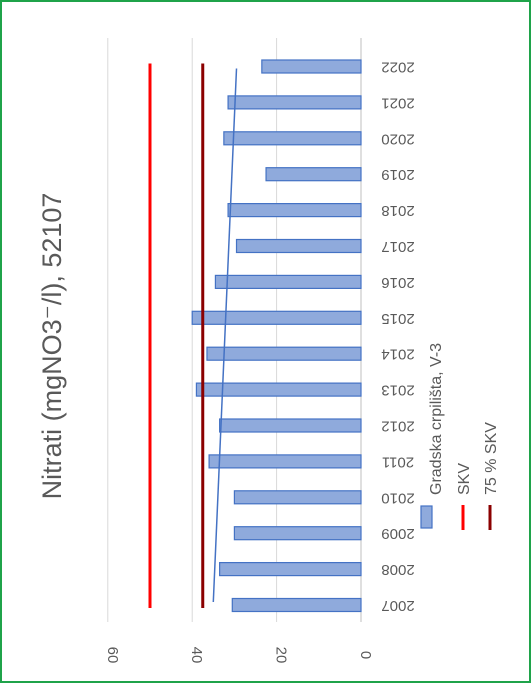 Image resolution: width=531 pixels, height=683 pixels. What do you see at coordinates (290, 425) in the screenshot?
I see `bar-2012` at bounding box center [290, 425].